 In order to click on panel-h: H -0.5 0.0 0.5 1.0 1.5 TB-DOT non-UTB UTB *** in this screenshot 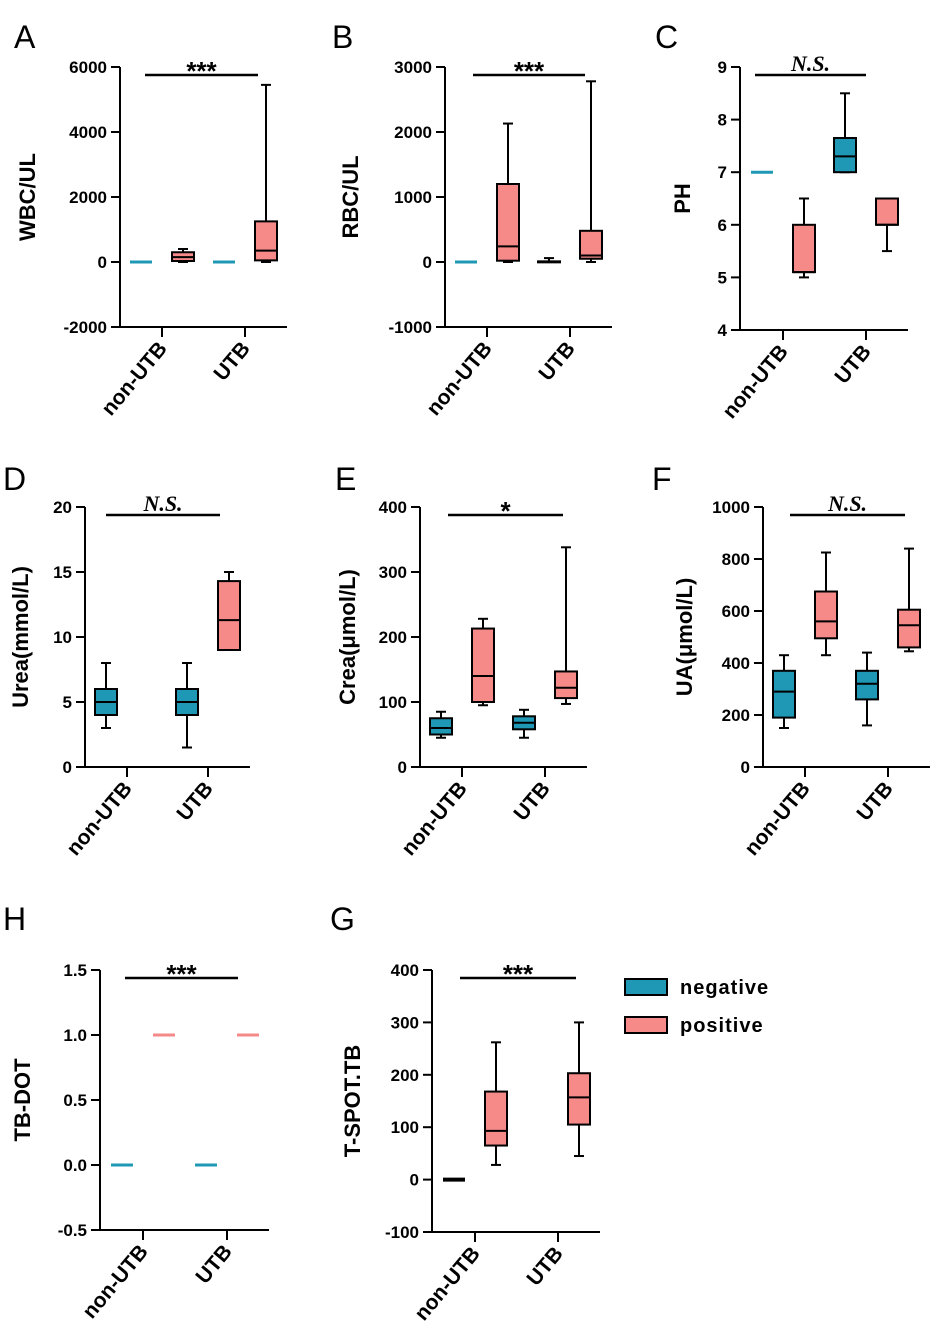, I will do `click(136, 1112)`.